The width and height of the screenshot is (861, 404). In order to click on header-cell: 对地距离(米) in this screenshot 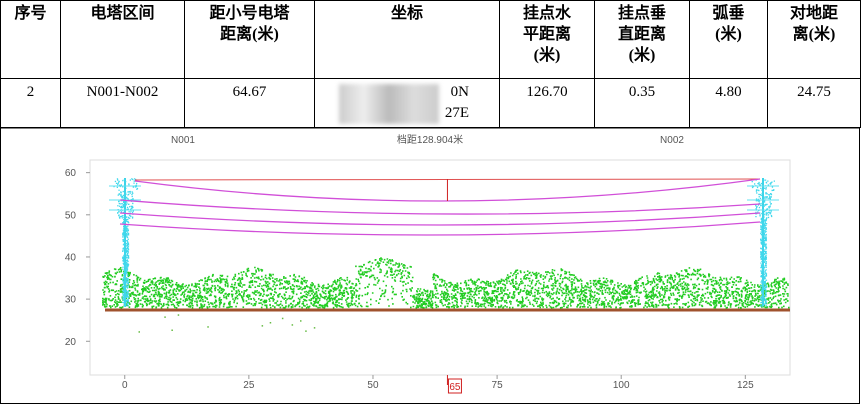, I will do `click(814, 39)`.